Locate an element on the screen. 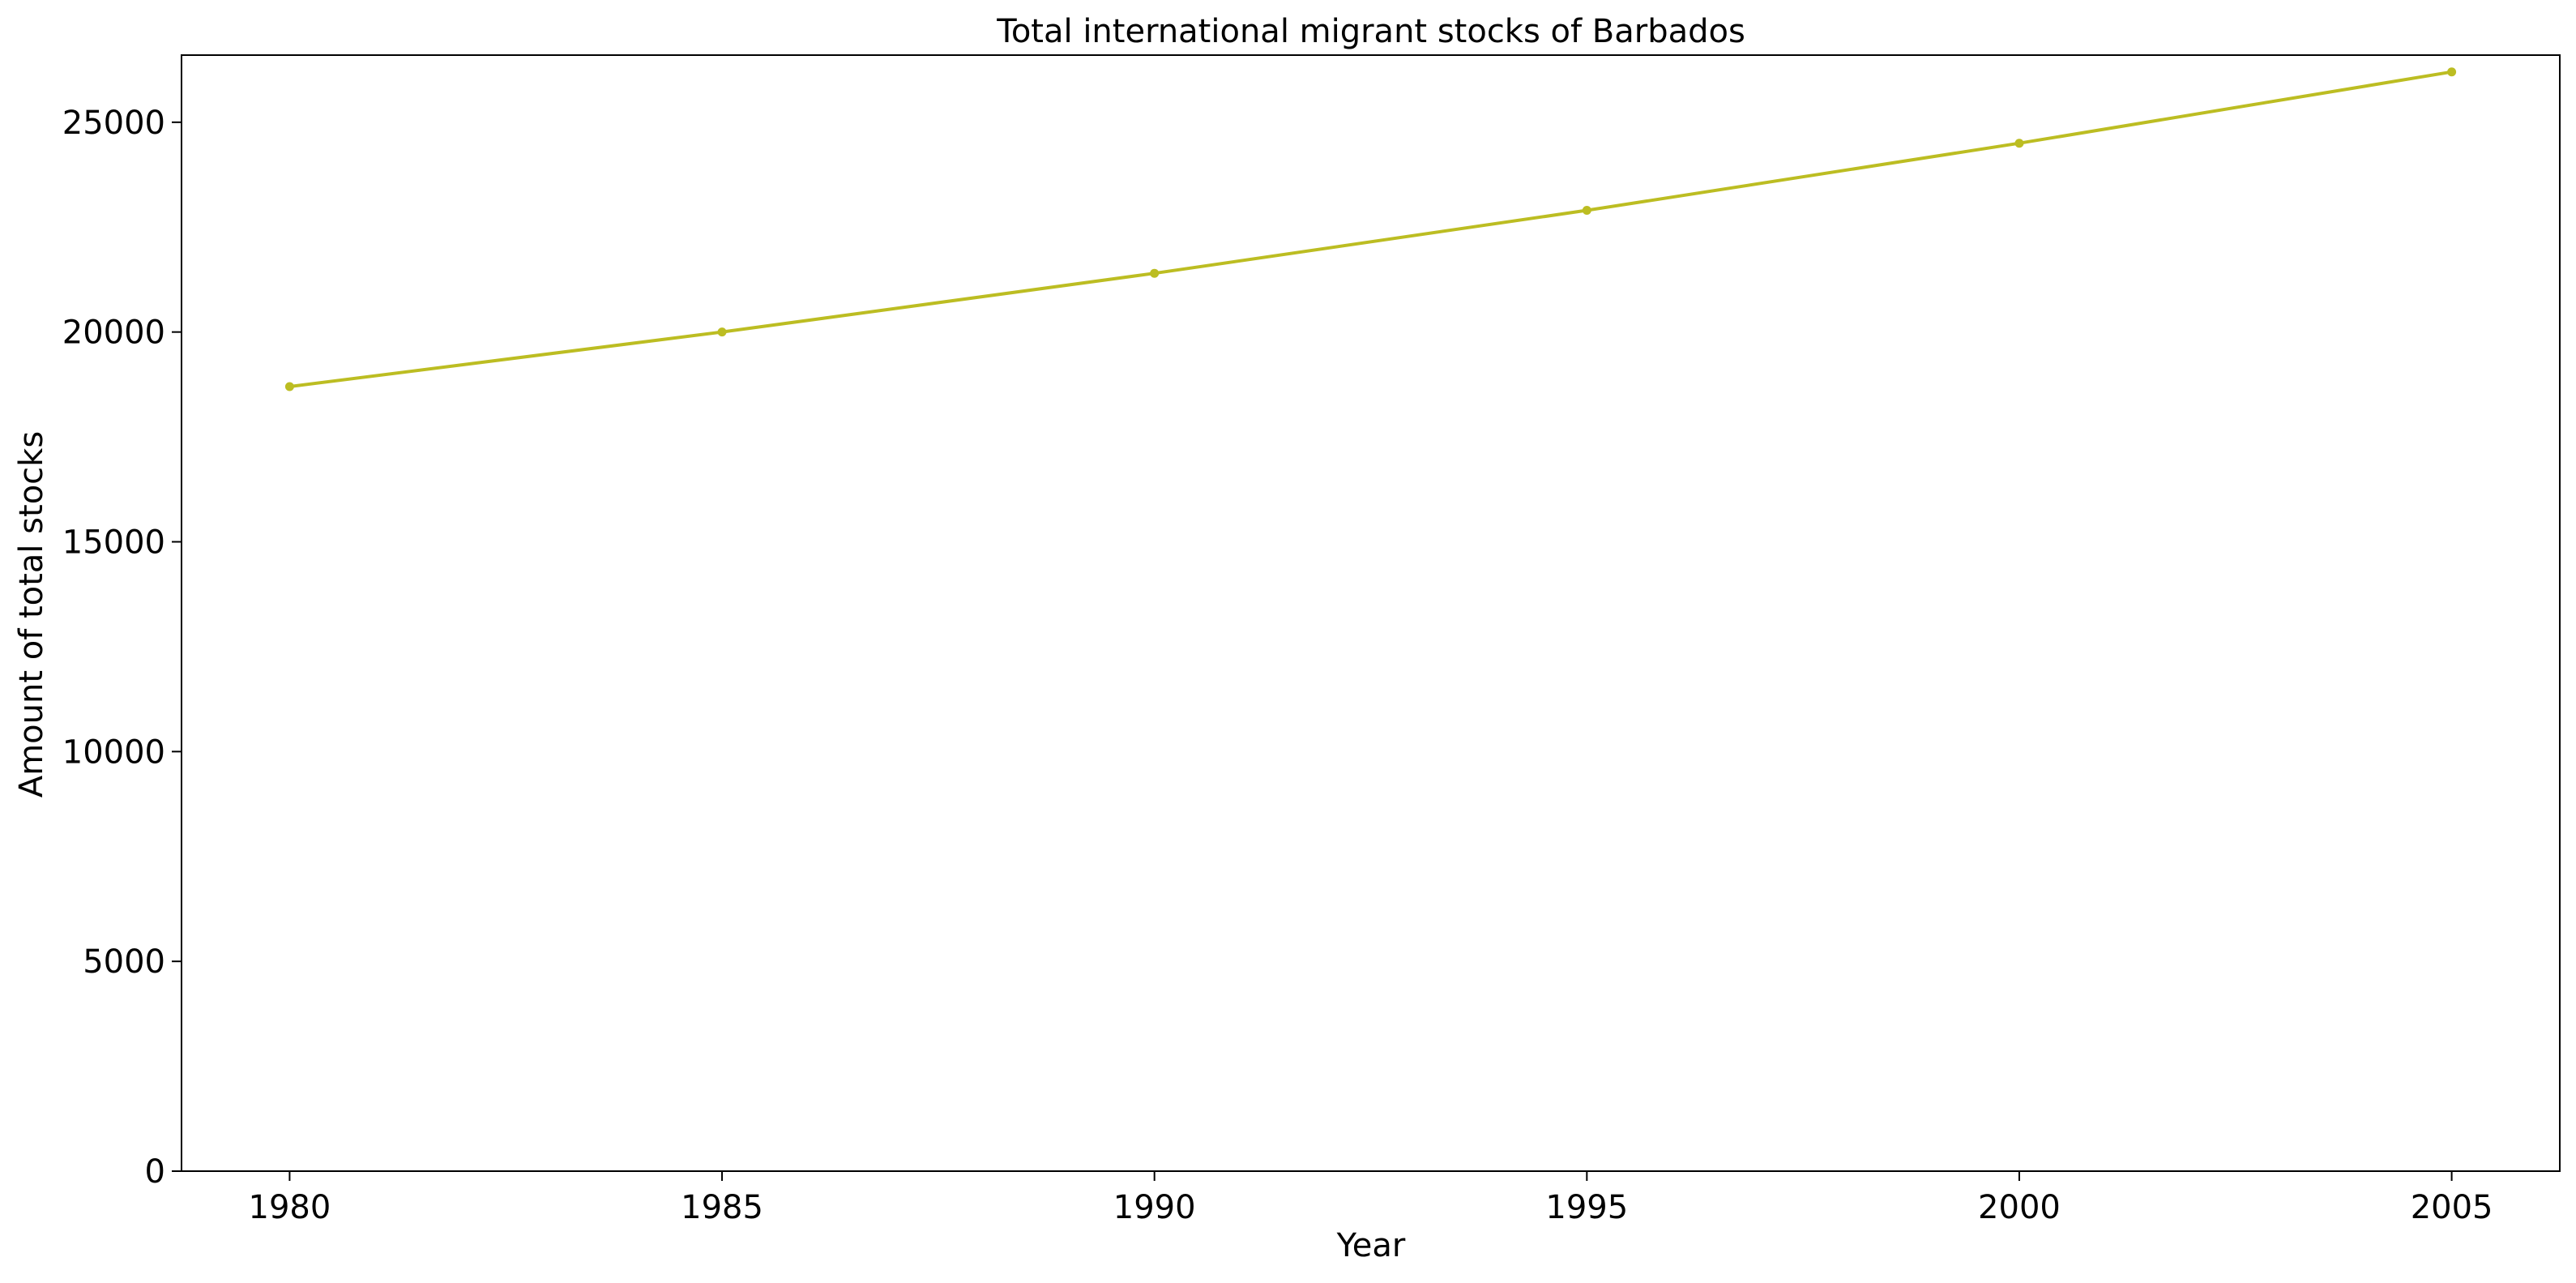  y-tick-label: 10000 is located at coordinates (113, 752).